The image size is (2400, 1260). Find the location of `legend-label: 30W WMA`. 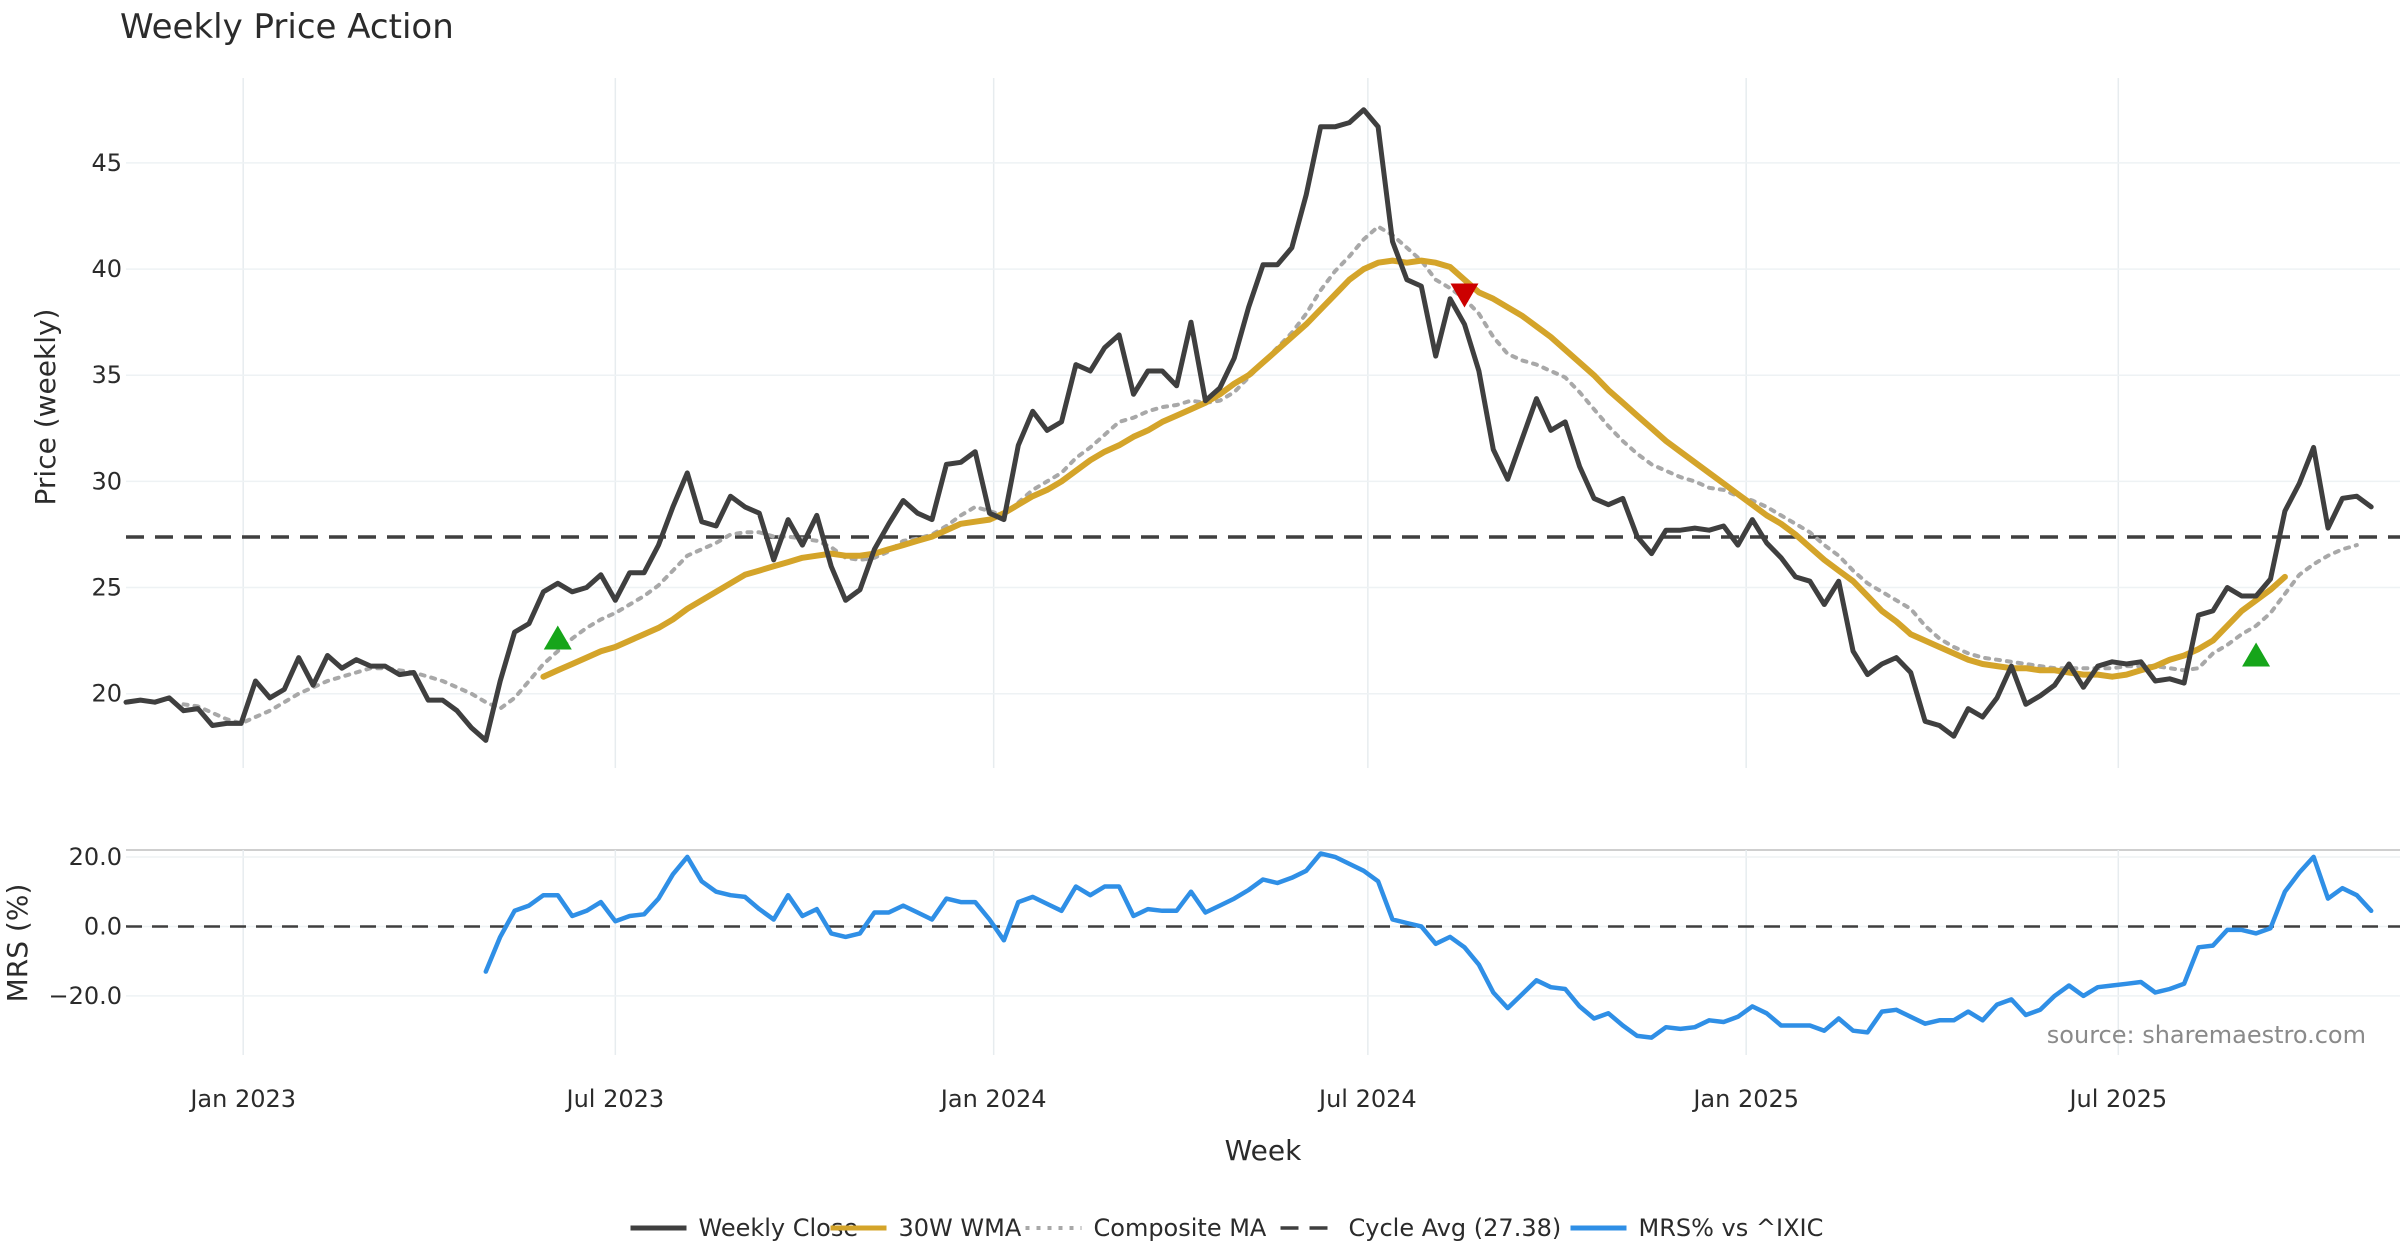

legend-label: 30W WMA is located at coordinates (960, 1228).